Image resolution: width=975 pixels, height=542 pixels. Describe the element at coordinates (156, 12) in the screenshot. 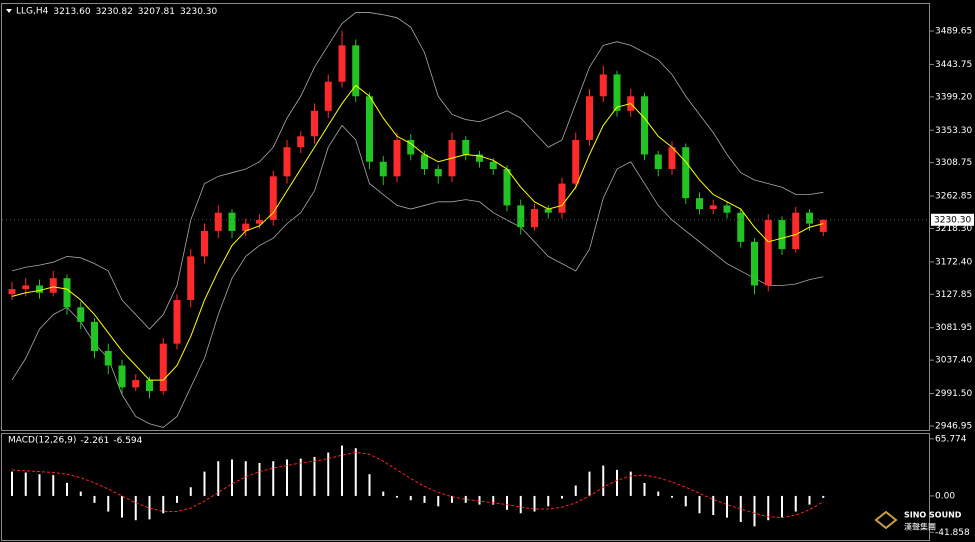

I see `ohlc-value: 3207.81` at that location.